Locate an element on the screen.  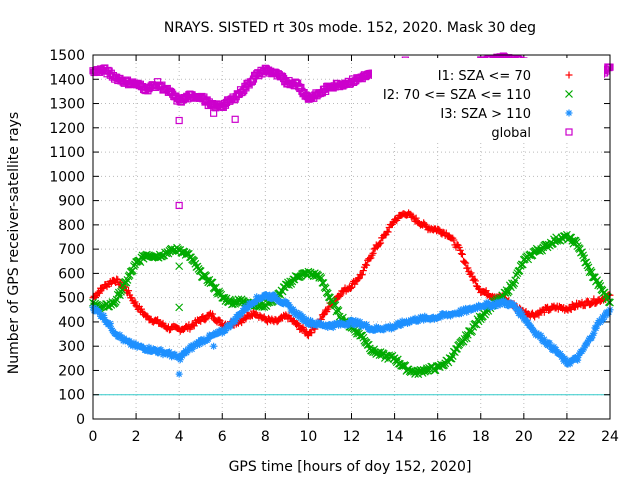
y-tick-label: 300 is located at coordinates (71, 347).